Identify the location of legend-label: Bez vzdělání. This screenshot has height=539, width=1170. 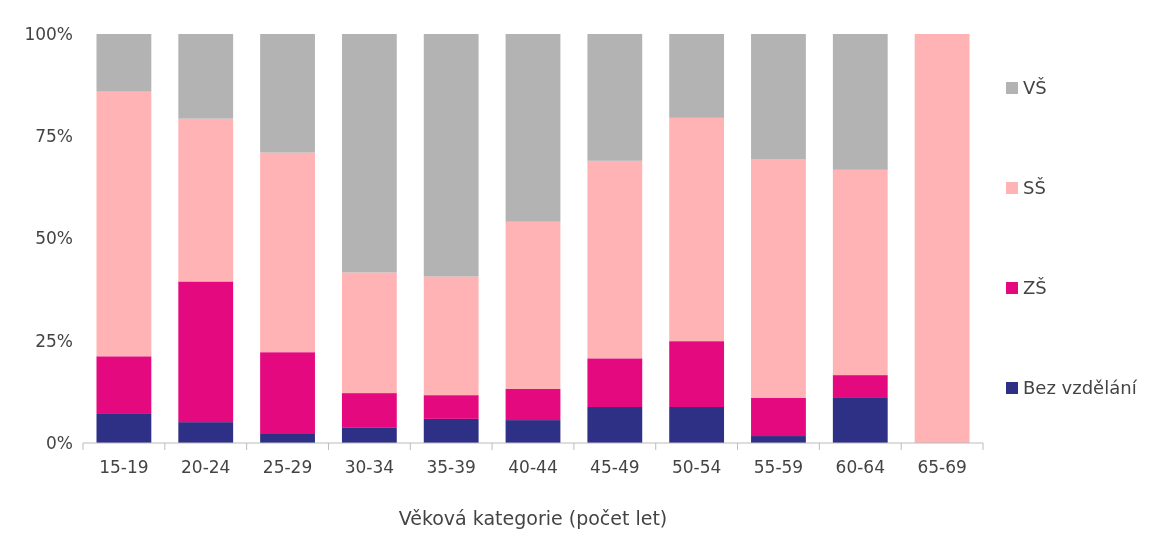
(1080, 388).